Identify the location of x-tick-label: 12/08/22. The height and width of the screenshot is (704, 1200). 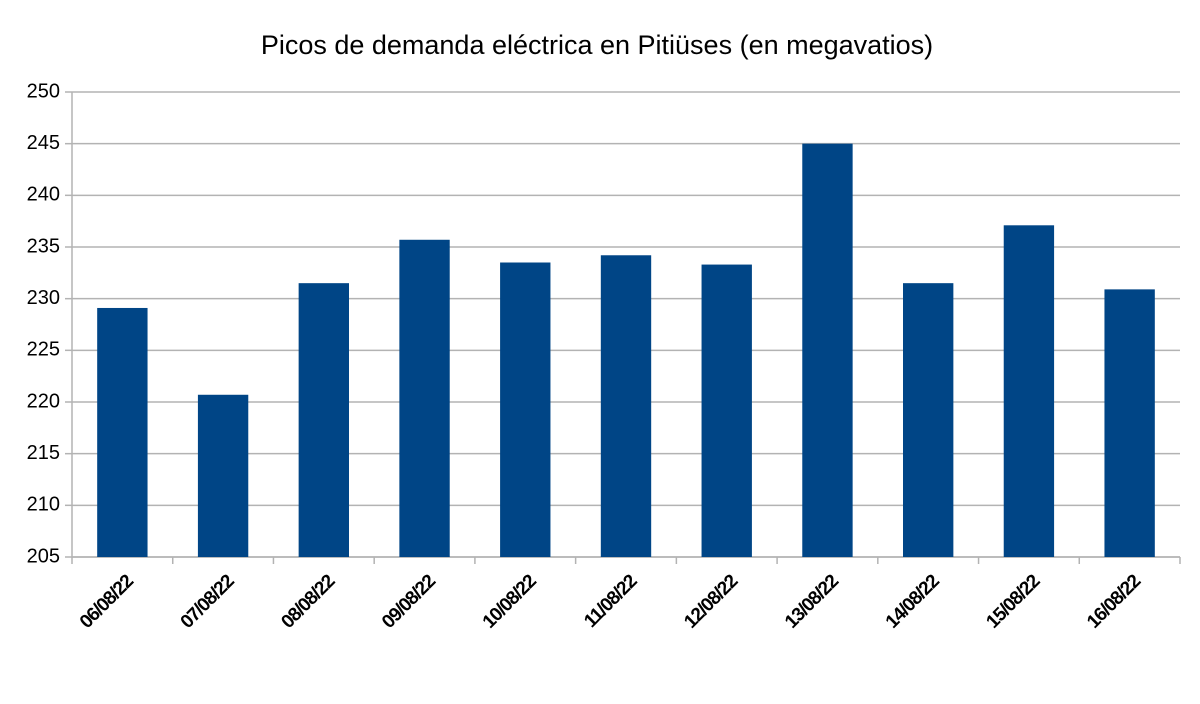
(711, 602).